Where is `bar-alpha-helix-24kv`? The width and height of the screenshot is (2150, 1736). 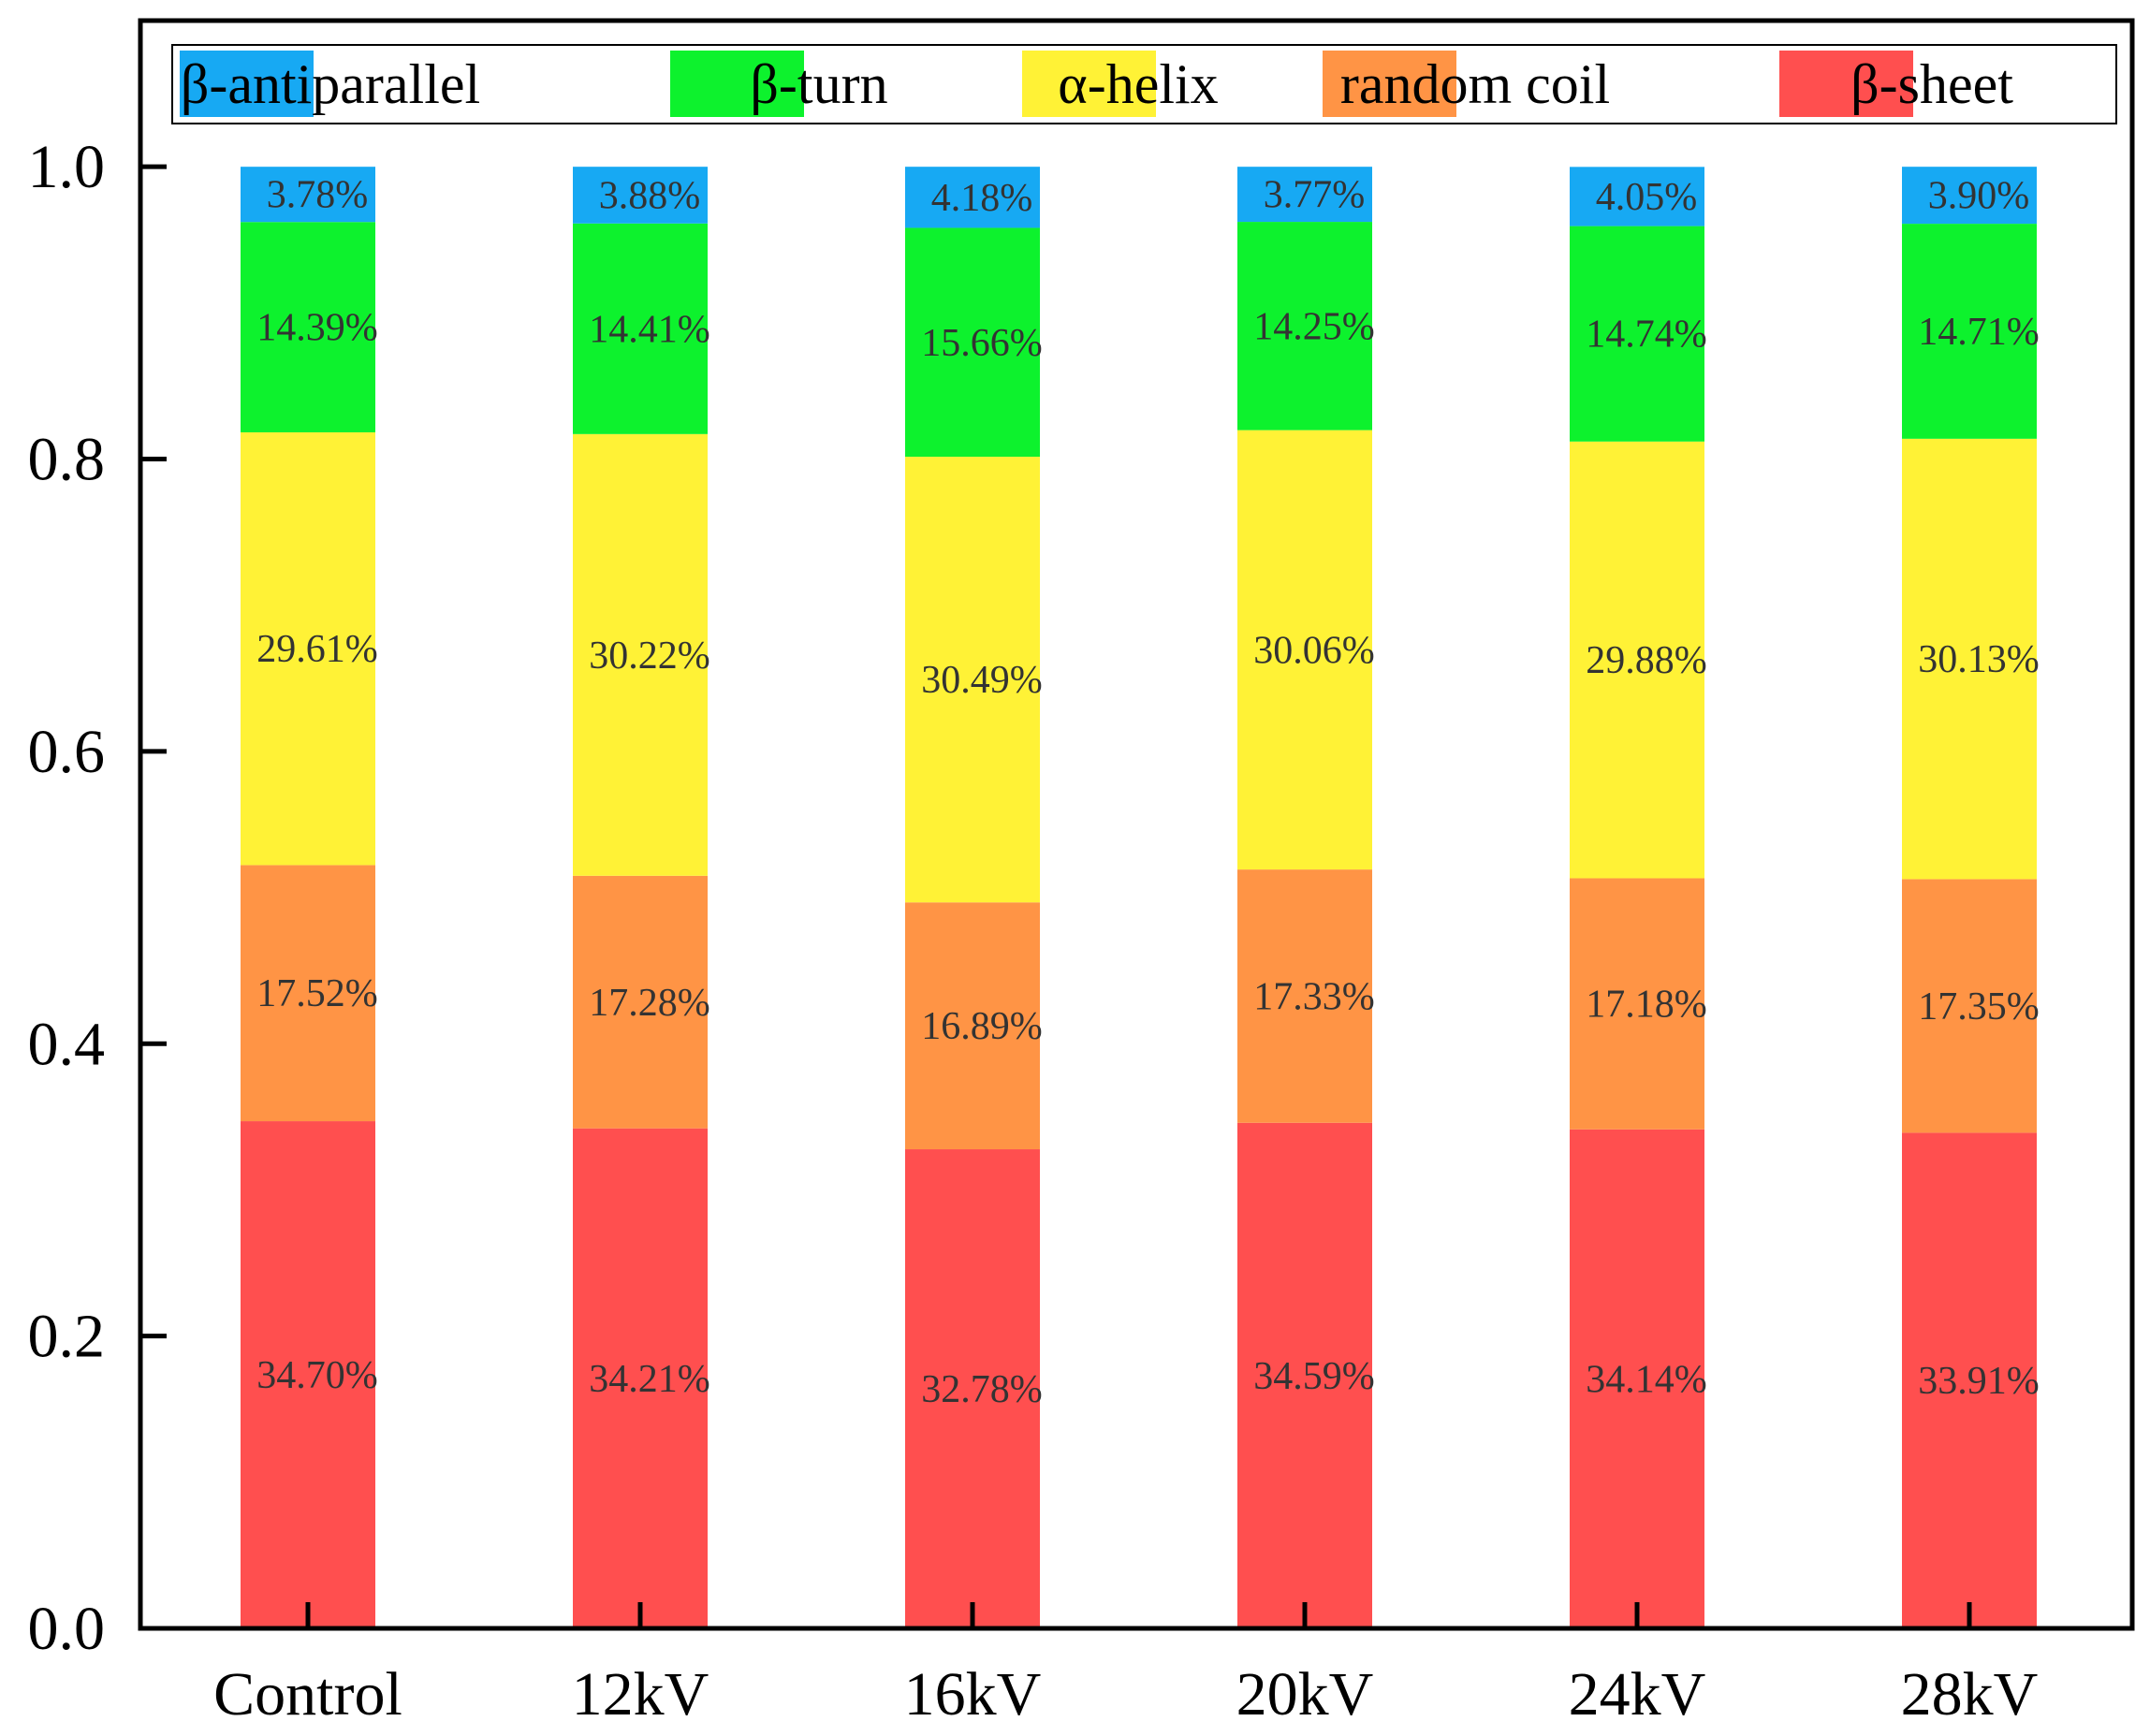 bar-alpha-helix-24kv is located at coordinates (1637, 660).